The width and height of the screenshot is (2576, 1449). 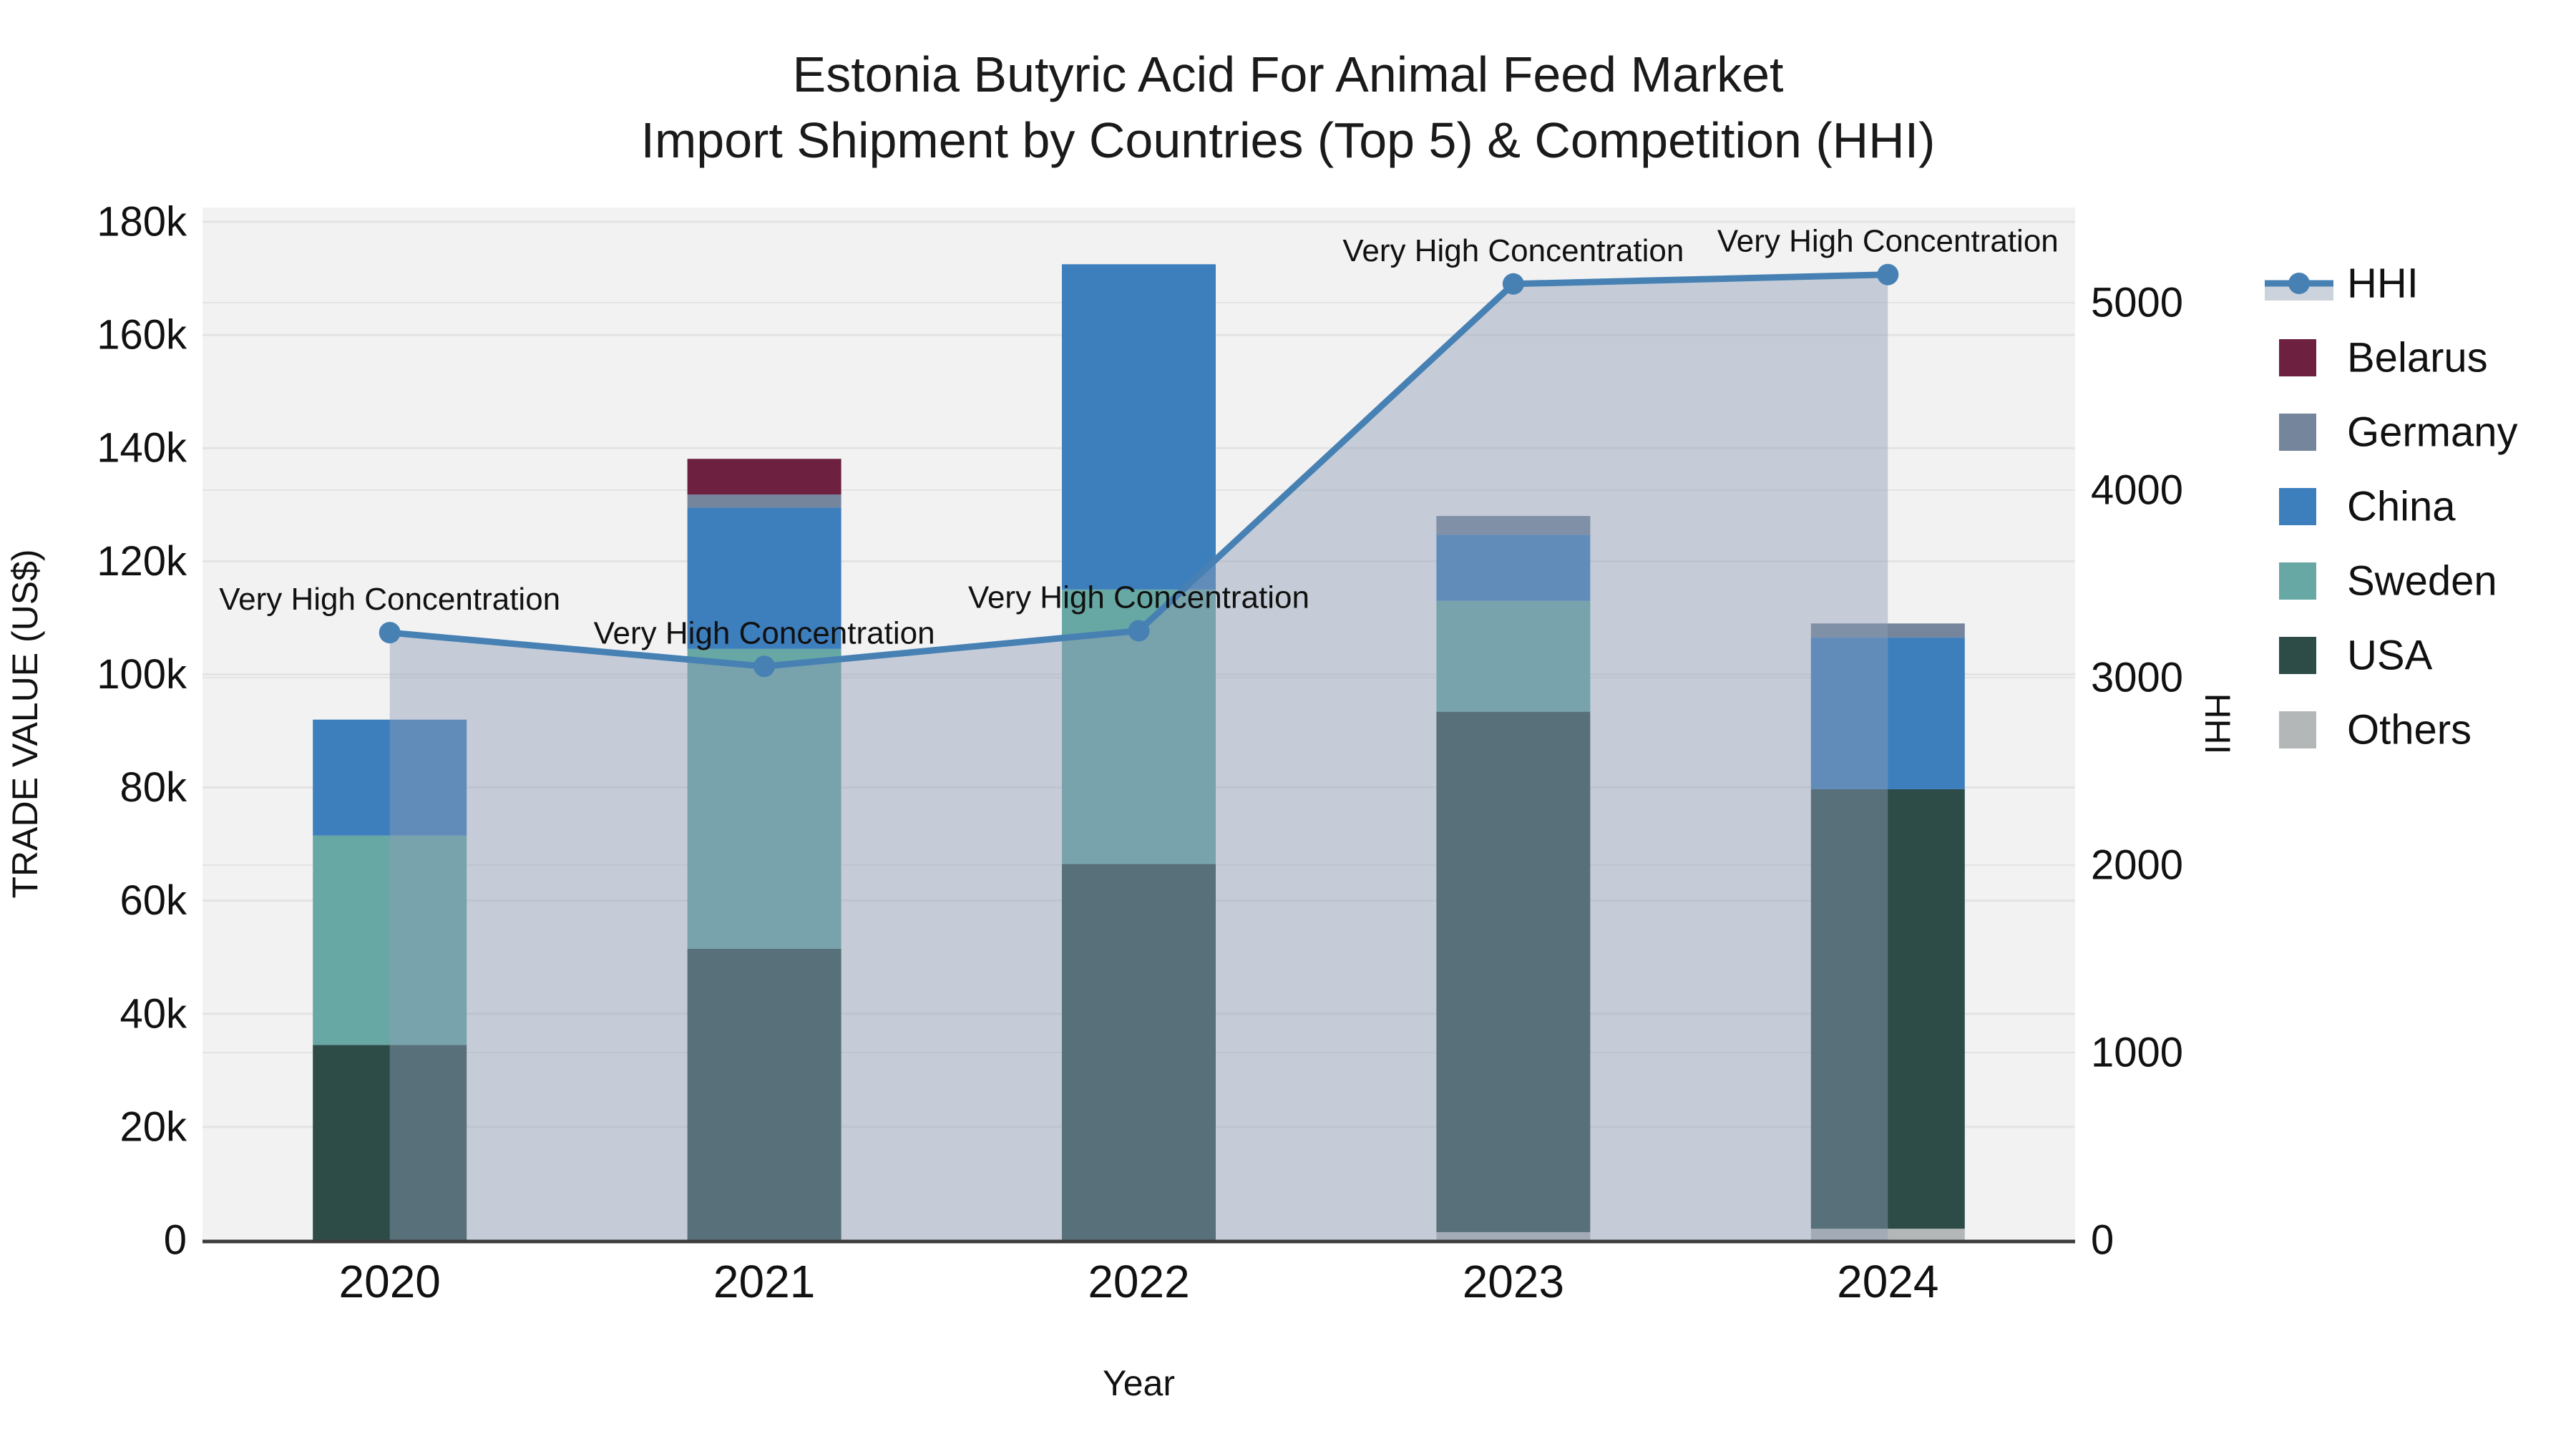 What do you see at coordinates (1513, 525) in the screenshot?
I see `bar-segment-germany-2023` at bounding box center [1513, 525].